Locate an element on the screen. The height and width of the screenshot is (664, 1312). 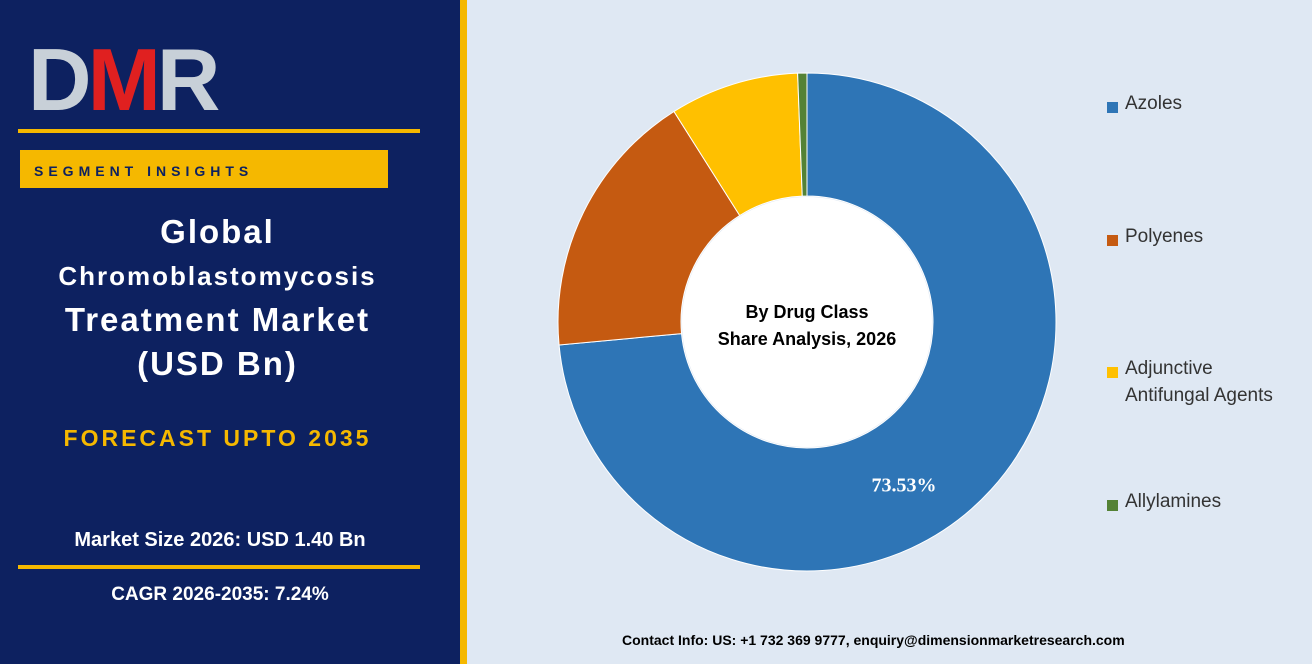
forecast-label: FORECAST UPTO 2035 is located at coordinates (217, 438).